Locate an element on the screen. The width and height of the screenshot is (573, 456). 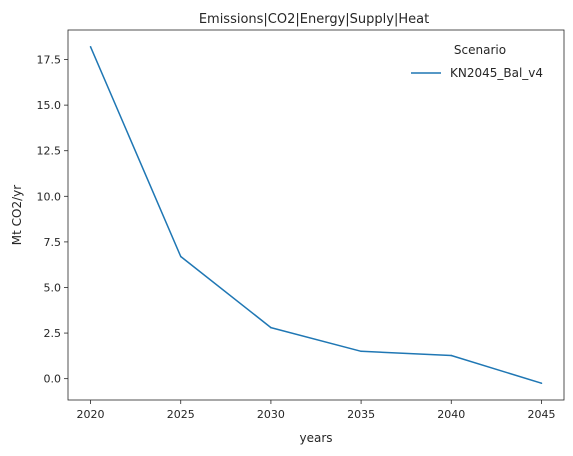
y-tick-label: 12.5 is located at coordinates (49, 151).